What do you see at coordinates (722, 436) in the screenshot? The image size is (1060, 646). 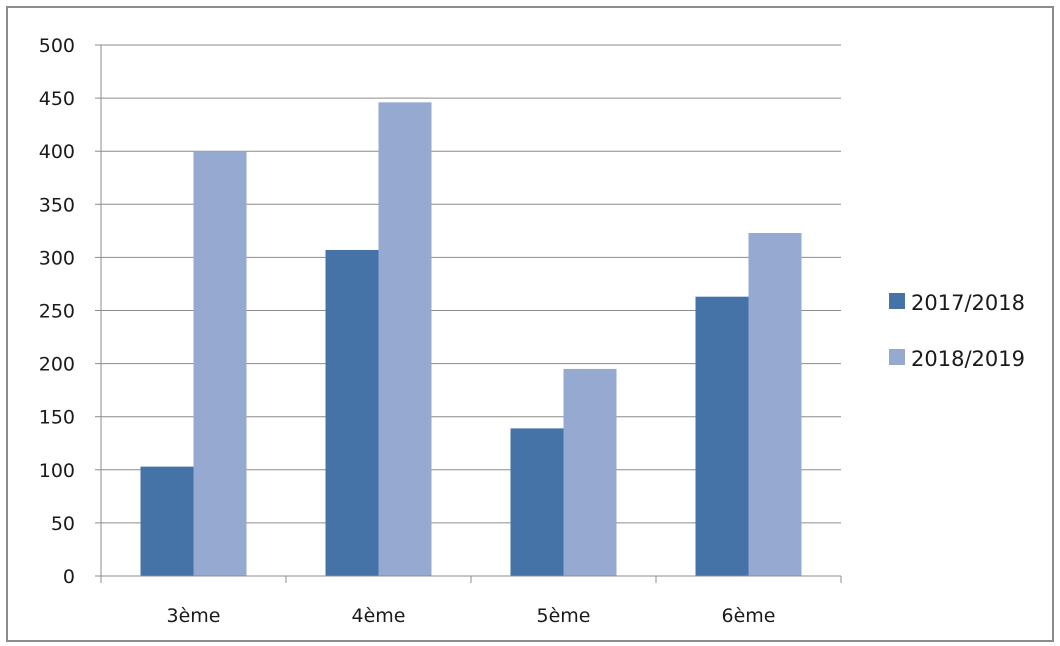 I see `bar-2017/2018-6ème` at bounding box center [722, 436].